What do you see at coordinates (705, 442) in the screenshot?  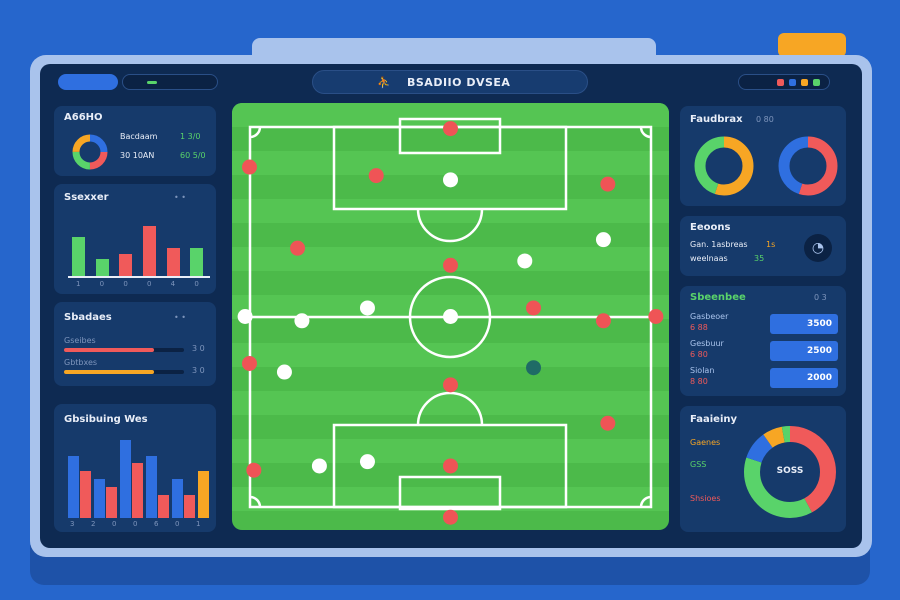 I see `possession-label-1: Gaenes` at bounding box center [705, 442].